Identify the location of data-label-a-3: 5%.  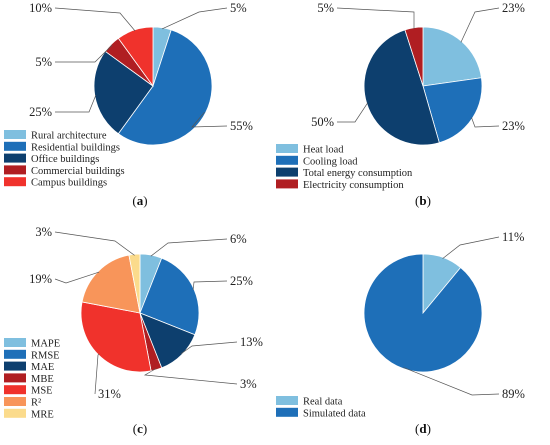
(43, 62).